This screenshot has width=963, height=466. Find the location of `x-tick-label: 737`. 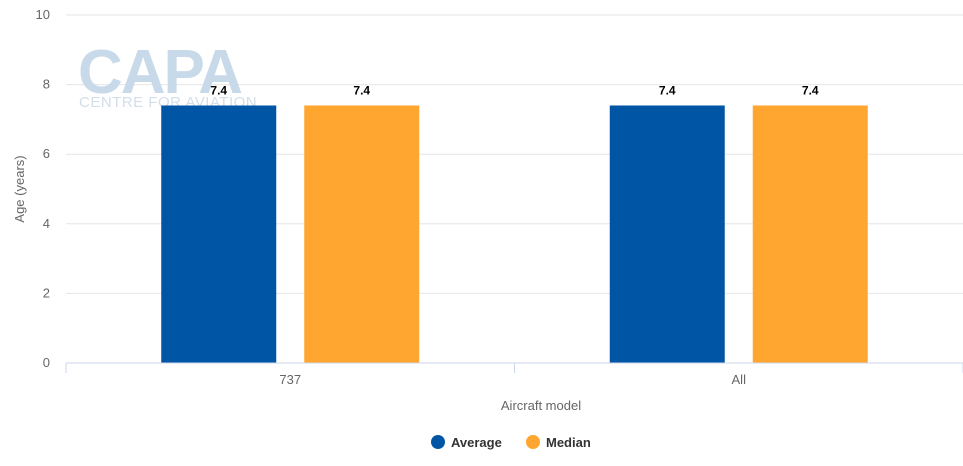

x-tick-label: 737 is located at coordinates (290, 379).